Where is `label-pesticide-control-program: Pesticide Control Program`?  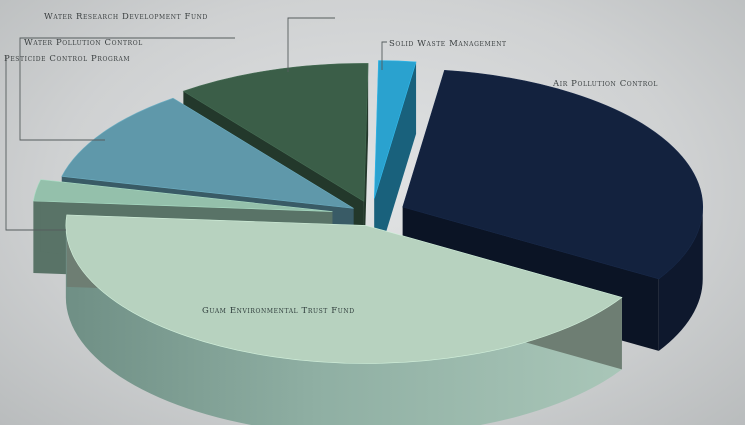
label-pesticide-control-program: Pesticide Control Program is located at coordinates (67, 59).